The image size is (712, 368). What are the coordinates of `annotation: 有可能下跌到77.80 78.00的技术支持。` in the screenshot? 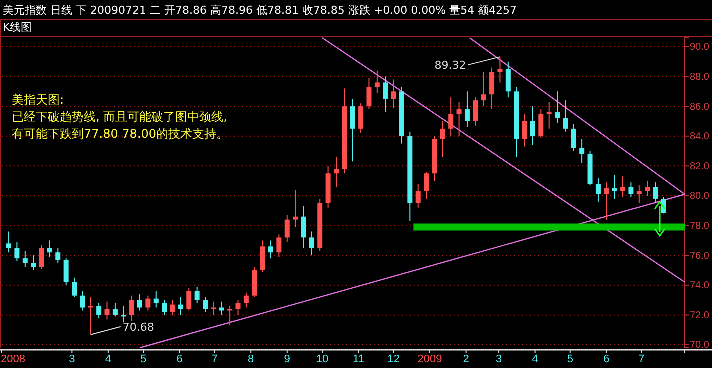 It's located at (120, 134).